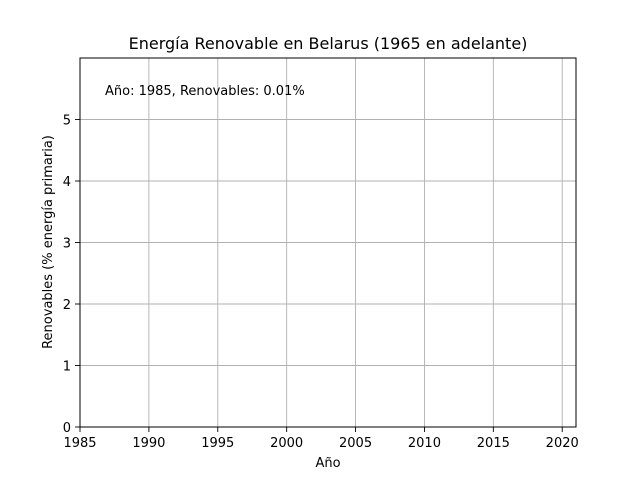  What do you see at coordinates (205, 91) in the screenshot?
I see `hover-annotation: Año: 1985, Renovables: 0.01%` at bounding box center [205, 91].